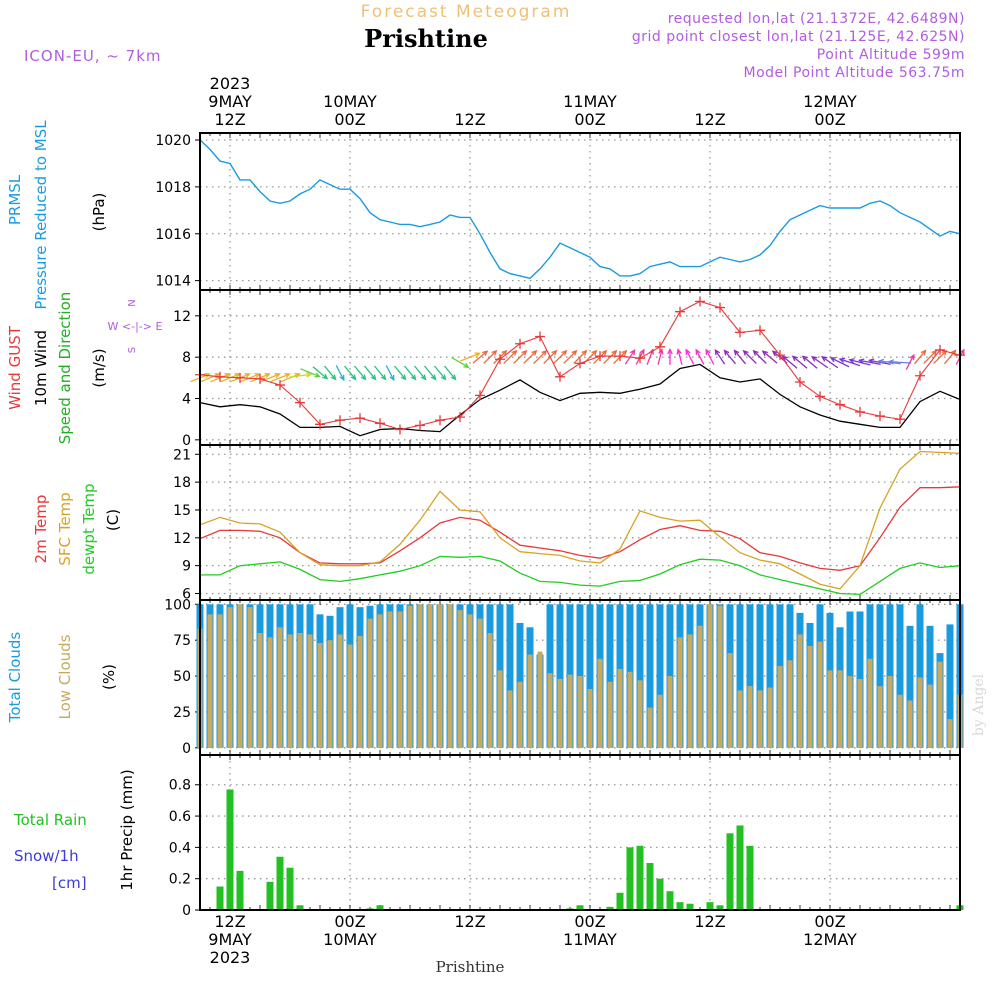 This screenshot has height=1000, width=1000. Describe the element at coordinates (580, 209) in the screenshot. I see `pressure-line` at that location.